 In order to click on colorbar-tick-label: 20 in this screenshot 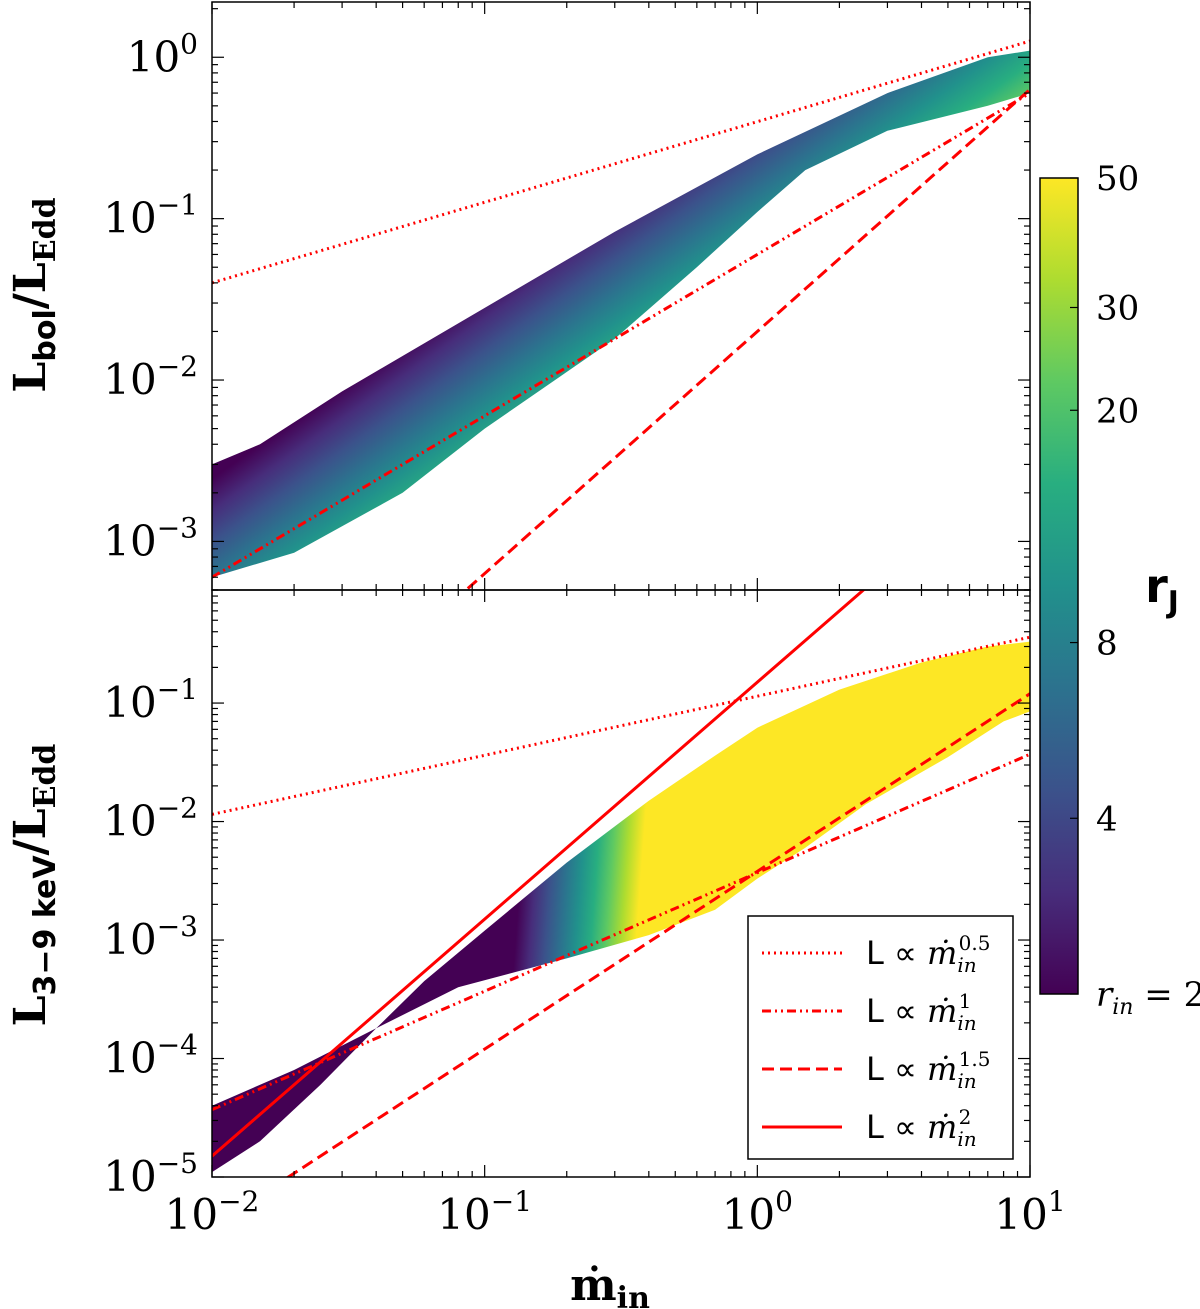, I will do `click(1117, 411)`.